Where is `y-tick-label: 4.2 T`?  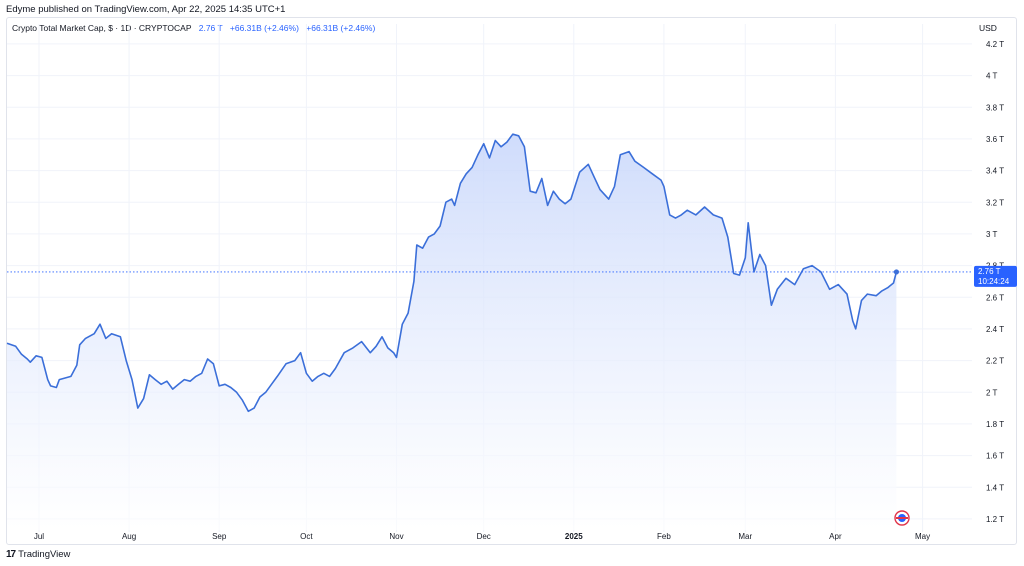
y-tick-label: 4.2 T is located at coordinates (995, 44).